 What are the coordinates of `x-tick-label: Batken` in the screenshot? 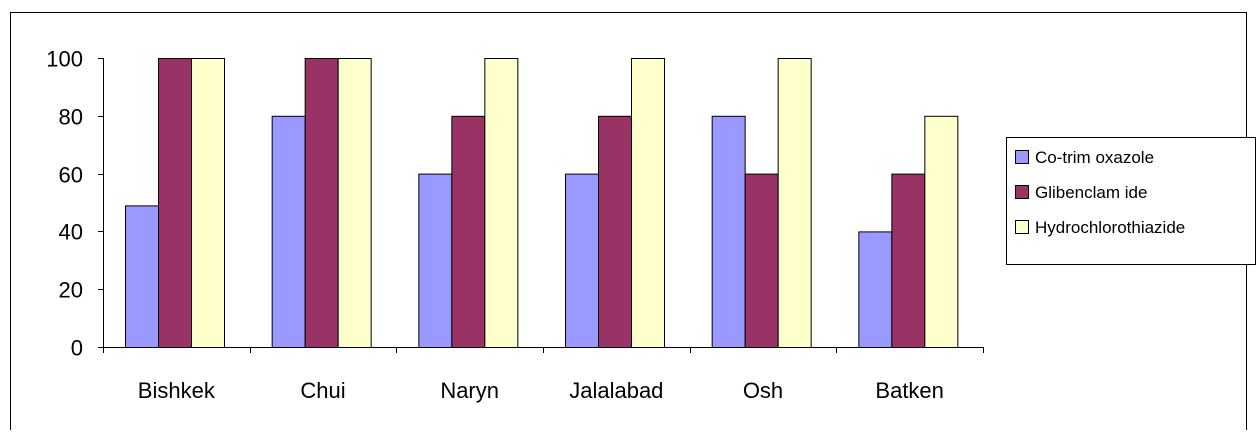 It's located at (909, 390).